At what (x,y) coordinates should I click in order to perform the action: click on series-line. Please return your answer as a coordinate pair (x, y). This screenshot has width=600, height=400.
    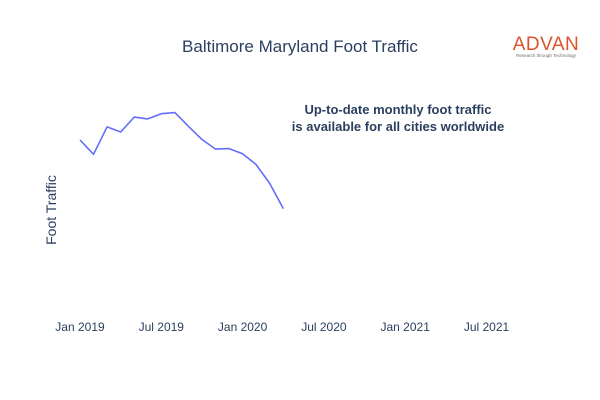
    Looking at the image, I should click on (182, 160).